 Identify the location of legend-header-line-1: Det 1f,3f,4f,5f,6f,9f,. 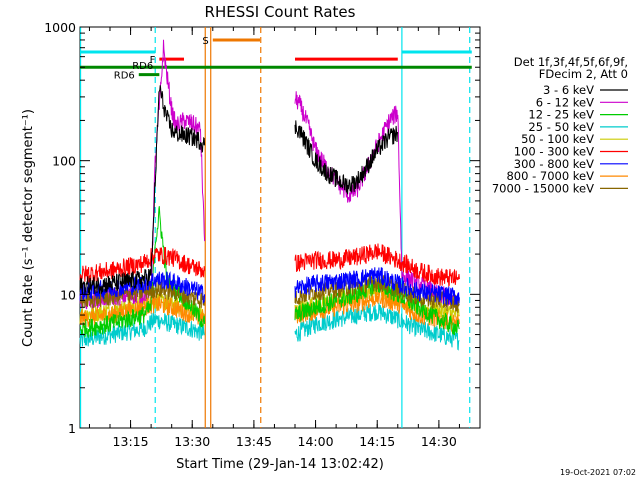
(571, 62).